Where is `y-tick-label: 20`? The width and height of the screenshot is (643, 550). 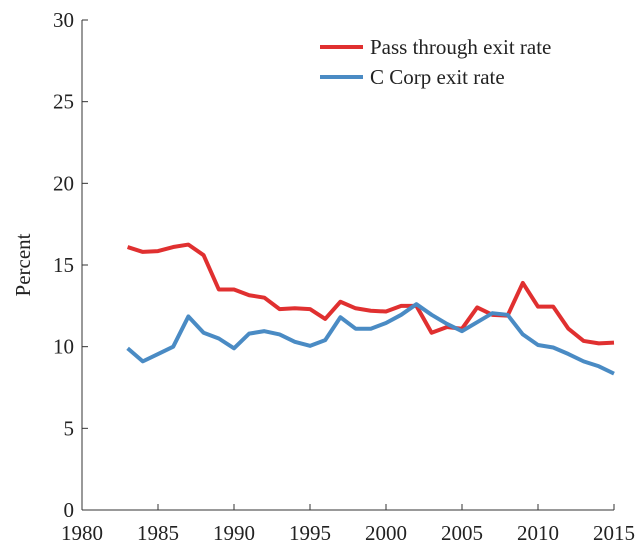 y-tick-label: 20 is located at coordinates (63, 183).